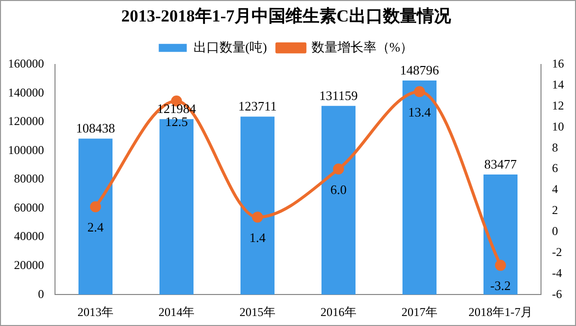 This screenshot has width=576, height=326. What do you see at coordinates (26, 92) in the screenshot?
I see `y-tick-label: 140000` at bounding box center [26, 92].